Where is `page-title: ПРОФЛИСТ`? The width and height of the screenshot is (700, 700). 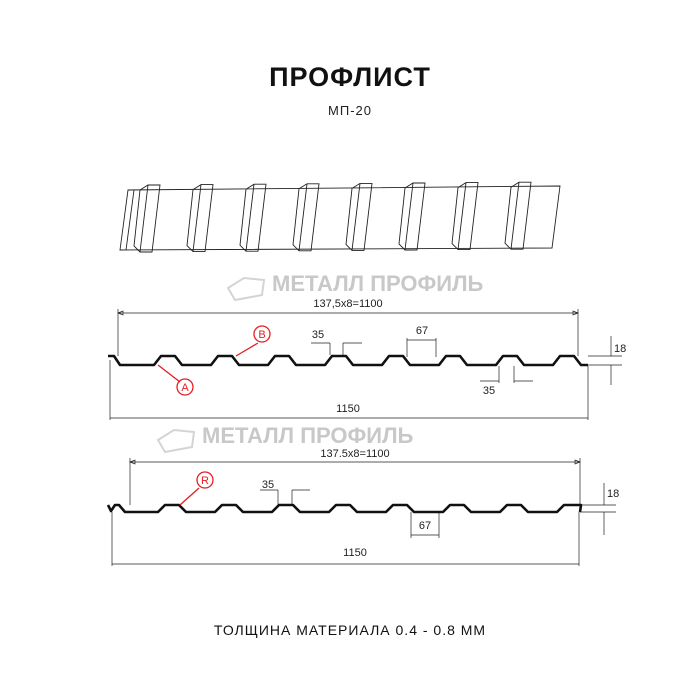
page-title: ПРОФЛИСТ is located at coordinates (350, 77).